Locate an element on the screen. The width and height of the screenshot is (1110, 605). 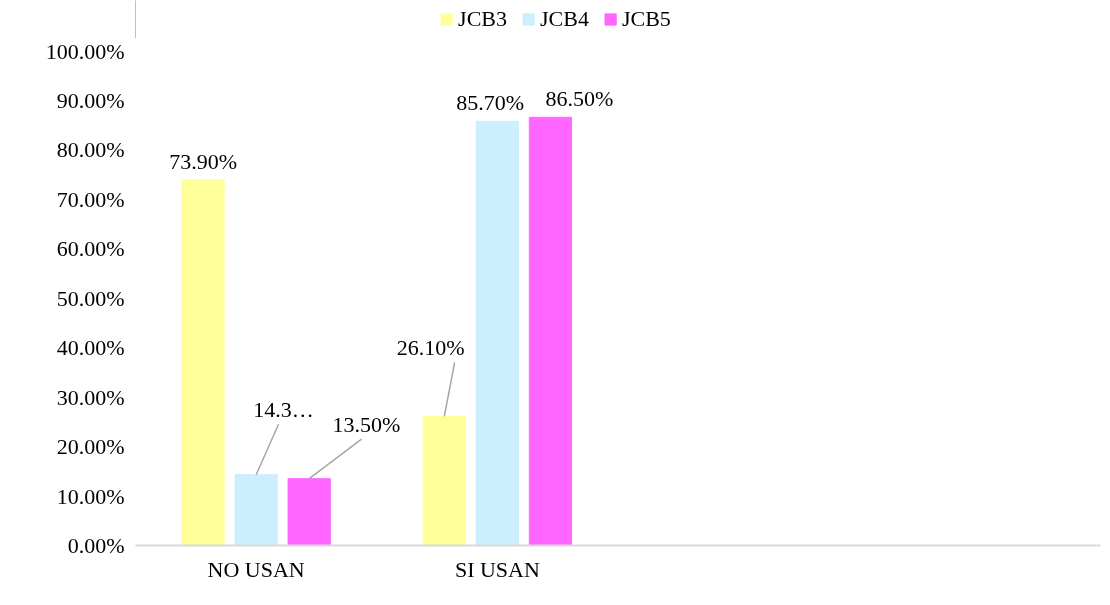
y-tick-label: 60.00% is located at coordinates (90, 248).